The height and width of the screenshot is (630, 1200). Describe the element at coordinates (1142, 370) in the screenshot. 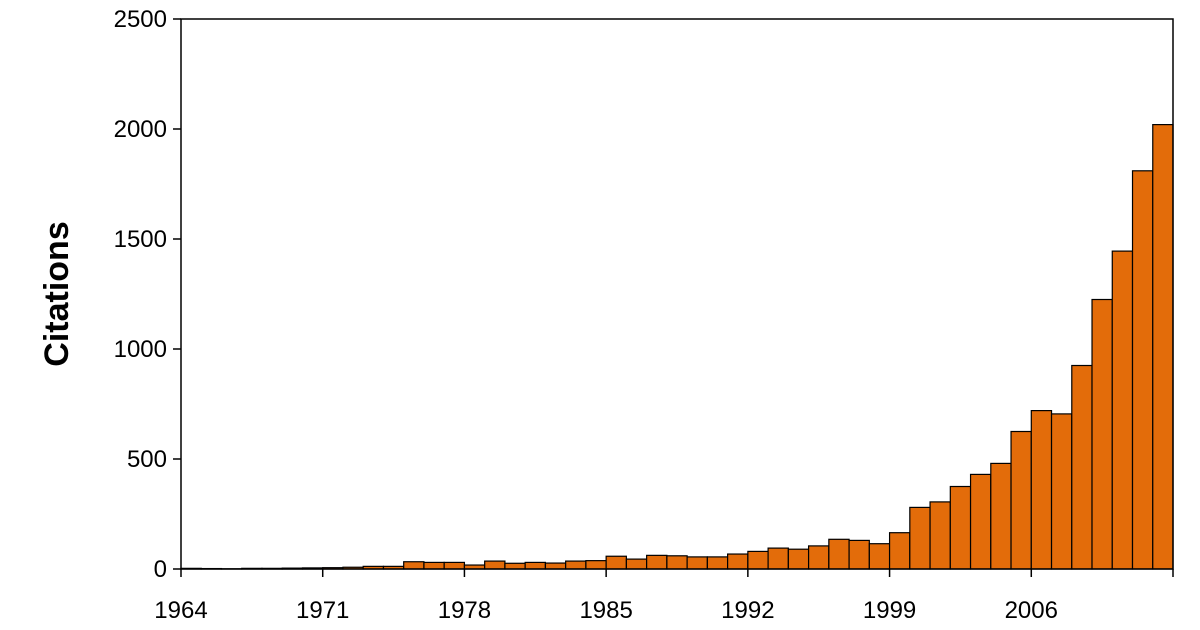

I see `bar-2011` at that location.